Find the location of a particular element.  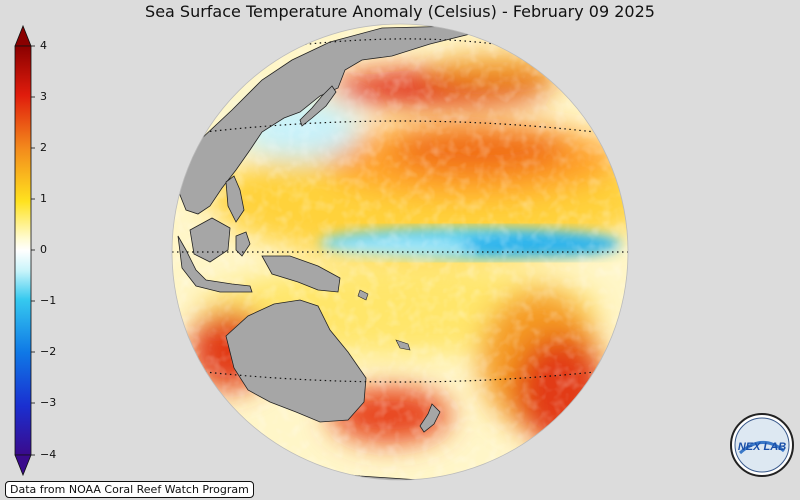

colorbar-tick-label: 4 is located at coordinates (43, 45).